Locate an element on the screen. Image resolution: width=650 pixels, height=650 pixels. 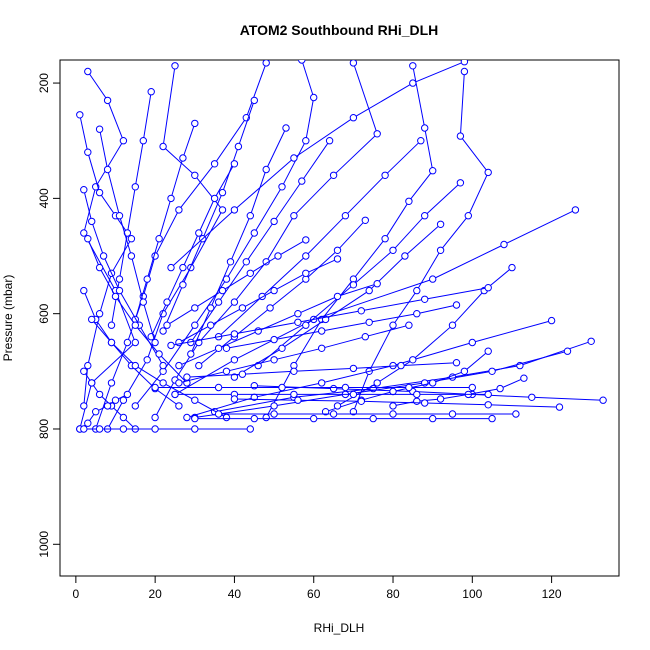
x-tick-label: 0 is located at coordinates (76, 594).